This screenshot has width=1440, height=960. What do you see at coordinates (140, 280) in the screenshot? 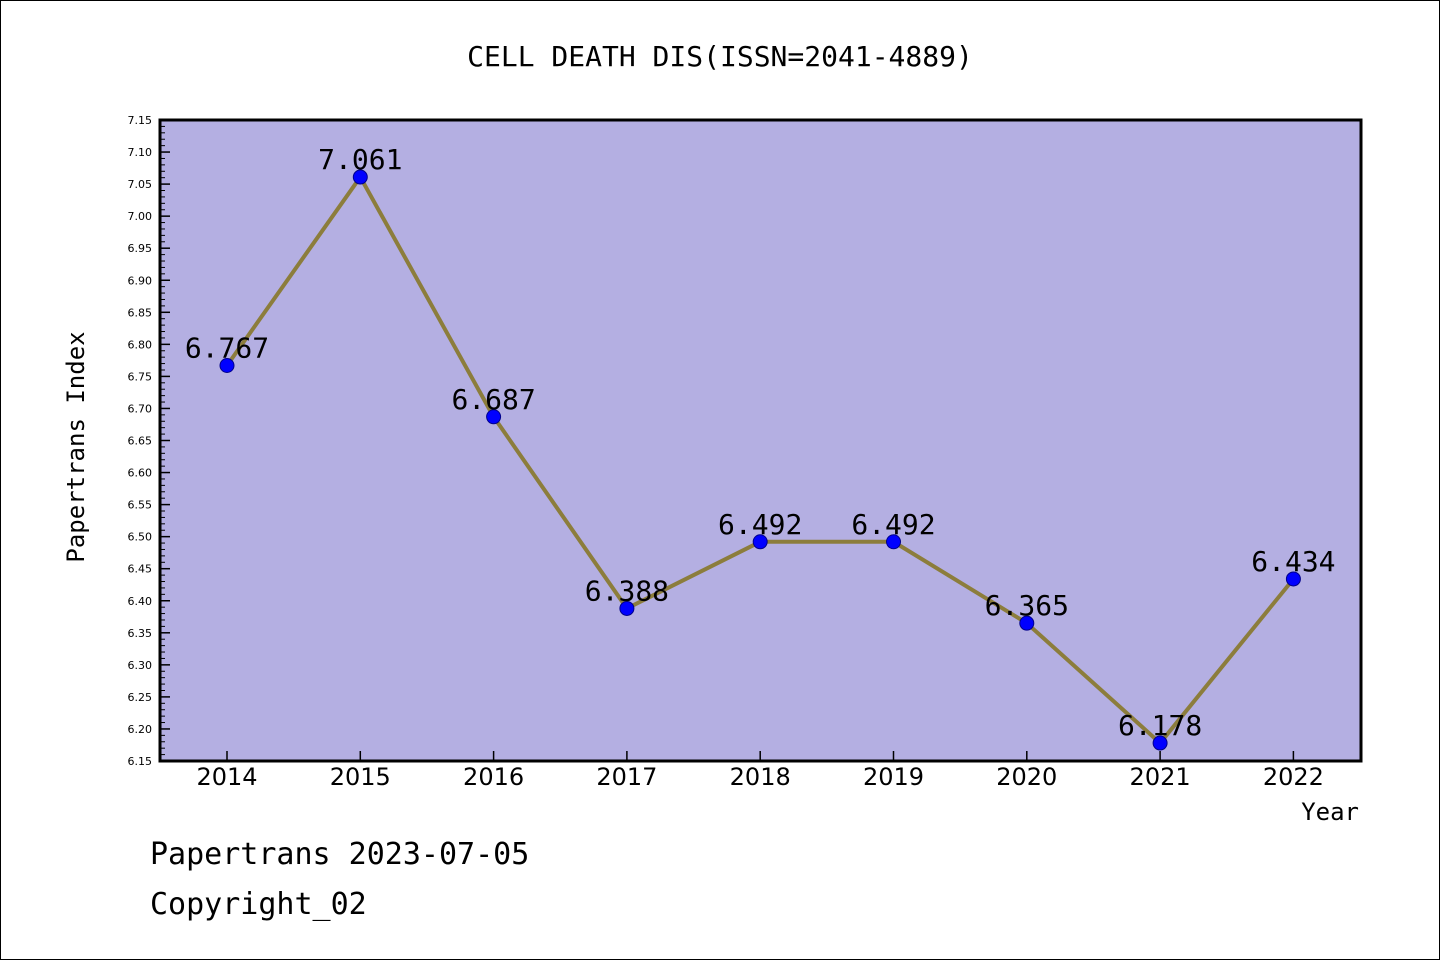
I see `y-tick-label: 6.90` at bounding box center [140, 280].